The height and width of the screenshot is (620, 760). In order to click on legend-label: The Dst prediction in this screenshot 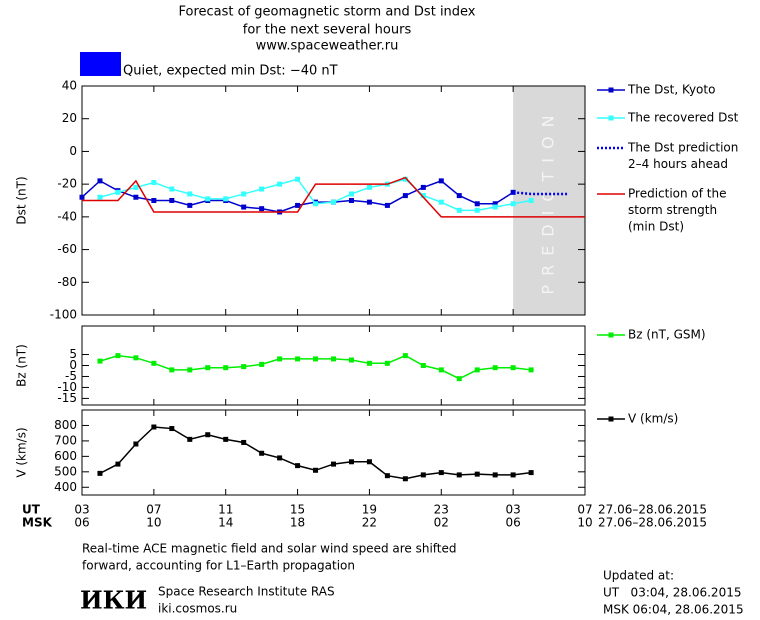, I will do `click(682, 148)`.